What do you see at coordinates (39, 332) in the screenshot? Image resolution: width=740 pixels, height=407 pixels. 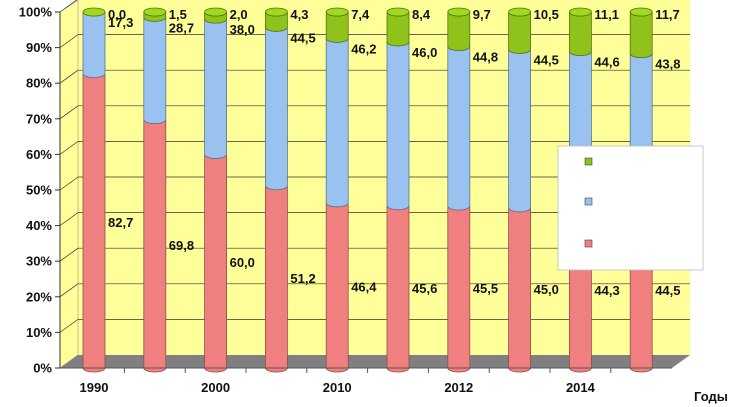 I see `y-tick-label: 10%` at bounding box center [39, 332].